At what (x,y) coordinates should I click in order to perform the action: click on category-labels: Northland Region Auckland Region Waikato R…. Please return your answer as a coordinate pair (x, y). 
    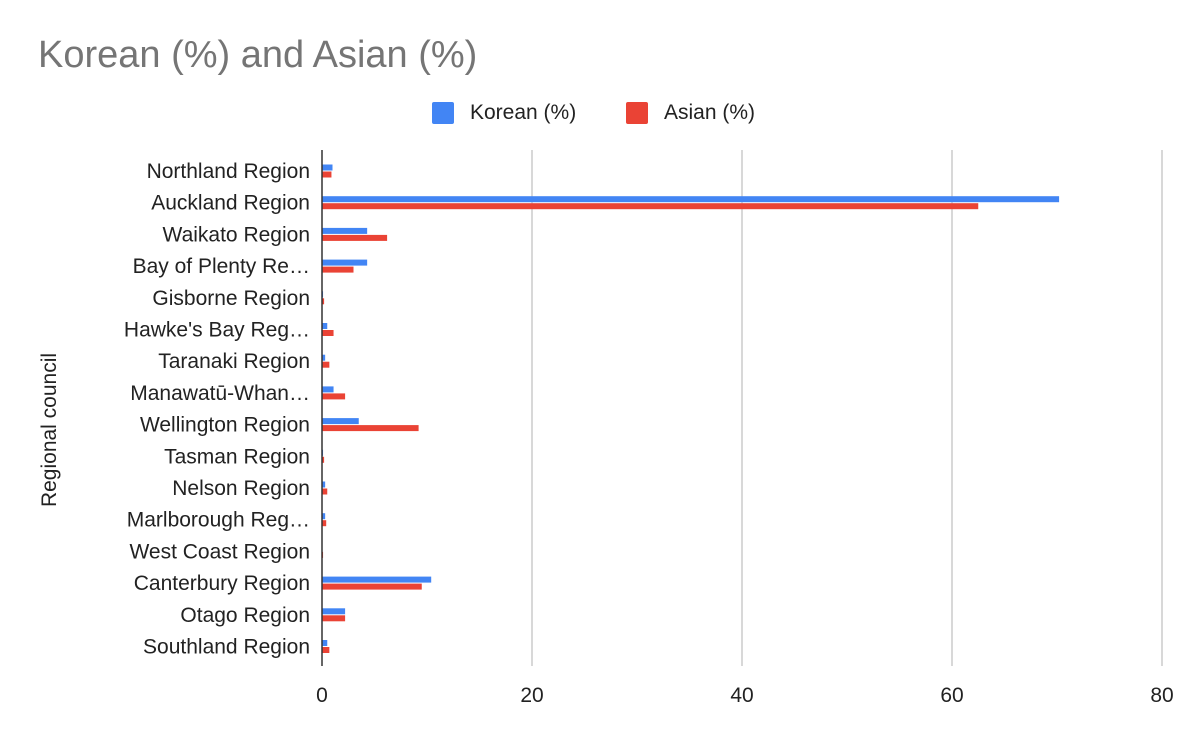
    Looking at the image, I should click on (217, 409).